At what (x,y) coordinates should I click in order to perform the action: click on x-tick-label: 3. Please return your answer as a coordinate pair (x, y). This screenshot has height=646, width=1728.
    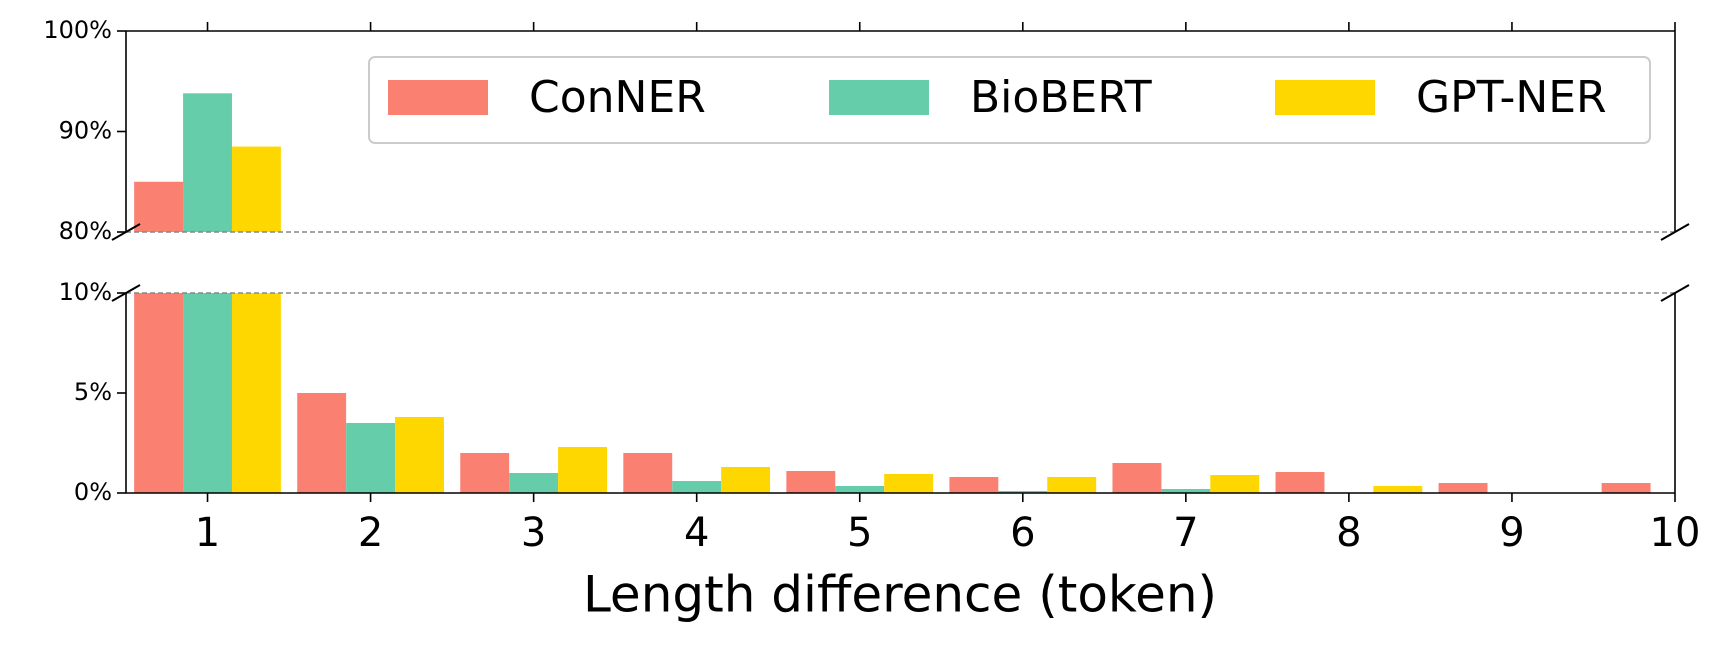
    Looking at the image, I should click on (533, 533).